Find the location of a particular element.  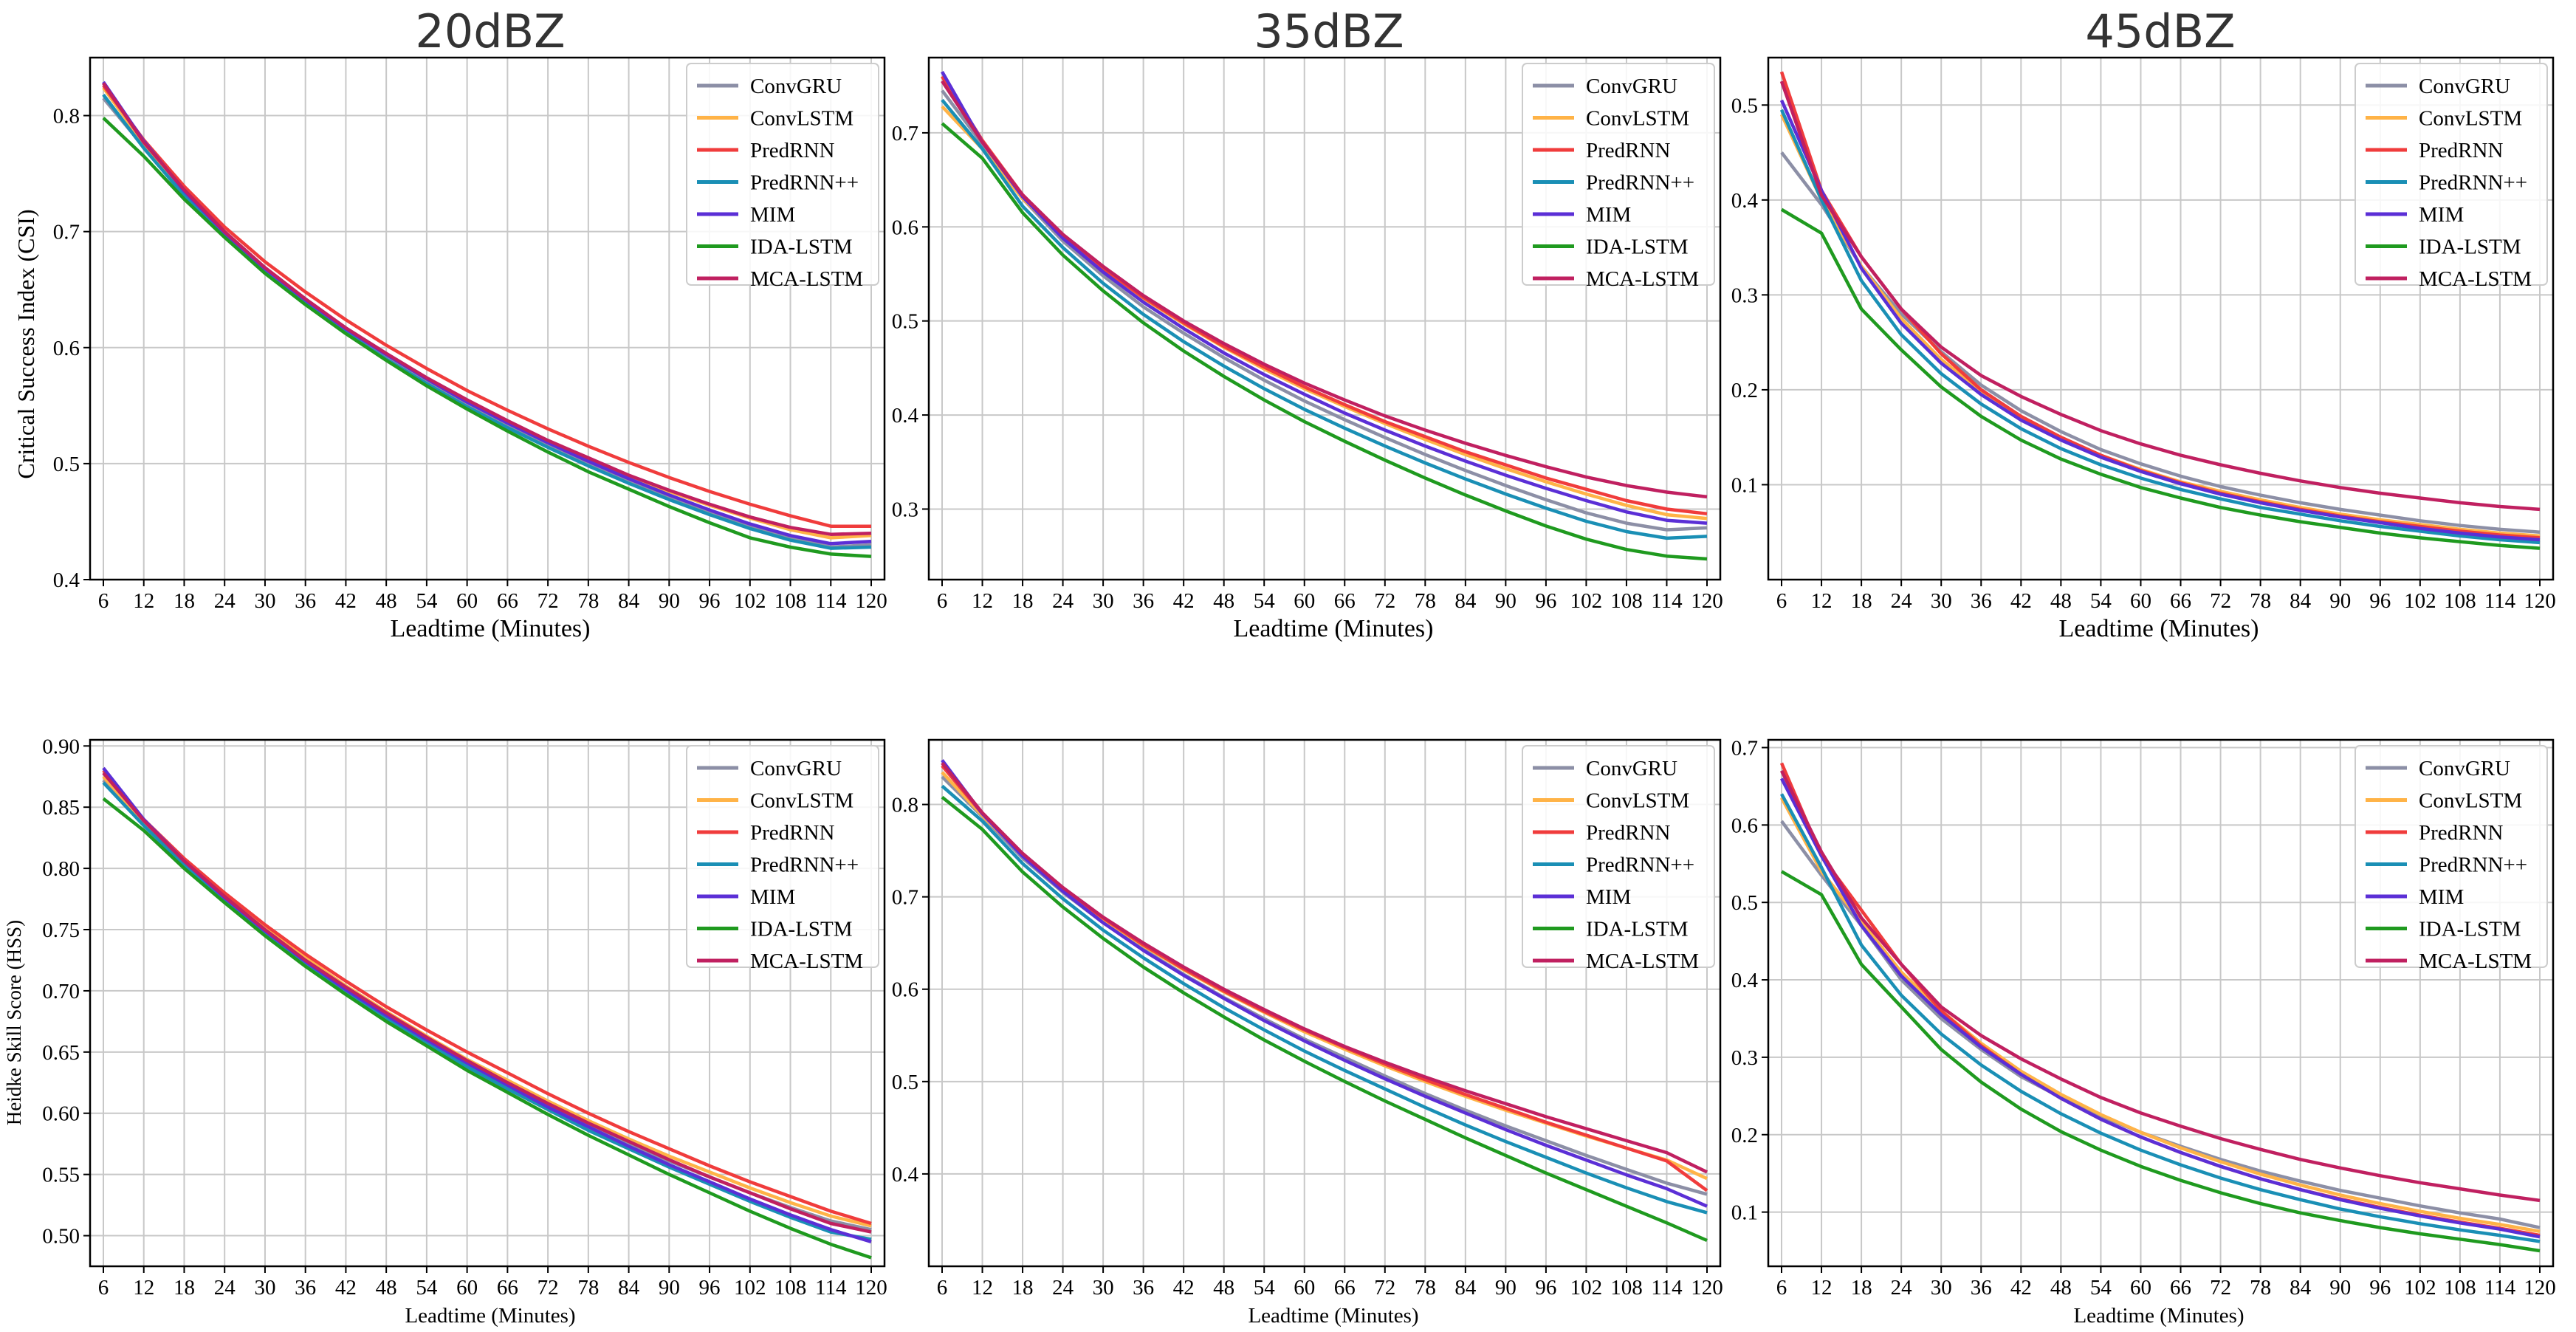

legend-label: MCA-LSTM is located at coordinates (2475, 962).